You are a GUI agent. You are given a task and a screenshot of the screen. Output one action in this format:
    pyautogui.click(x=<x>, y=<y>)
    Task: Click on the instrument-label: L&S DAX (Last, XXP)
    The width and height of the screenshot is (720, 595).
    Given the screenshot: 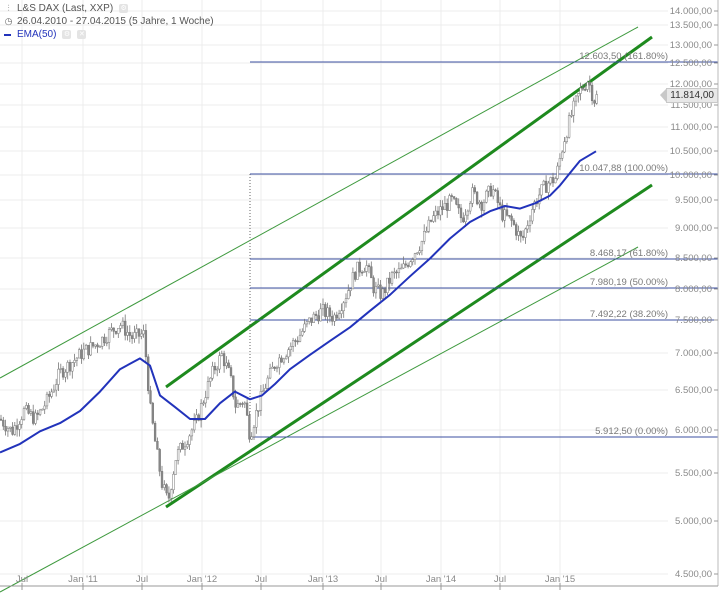 What is the action you would take?
    pyautogui.click(x=65, y=8)
    